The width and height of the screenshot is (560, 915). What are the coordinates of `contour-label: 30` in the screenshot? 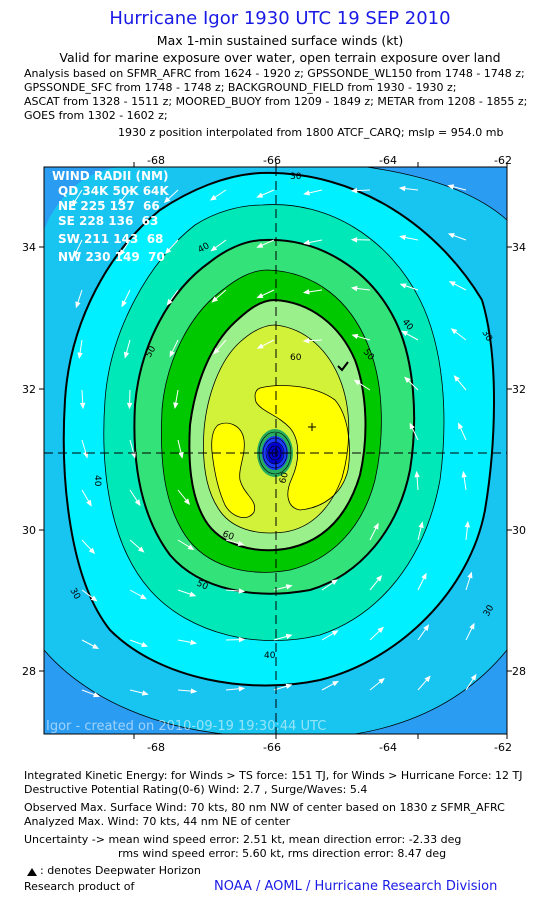 It's located at (296, 177).